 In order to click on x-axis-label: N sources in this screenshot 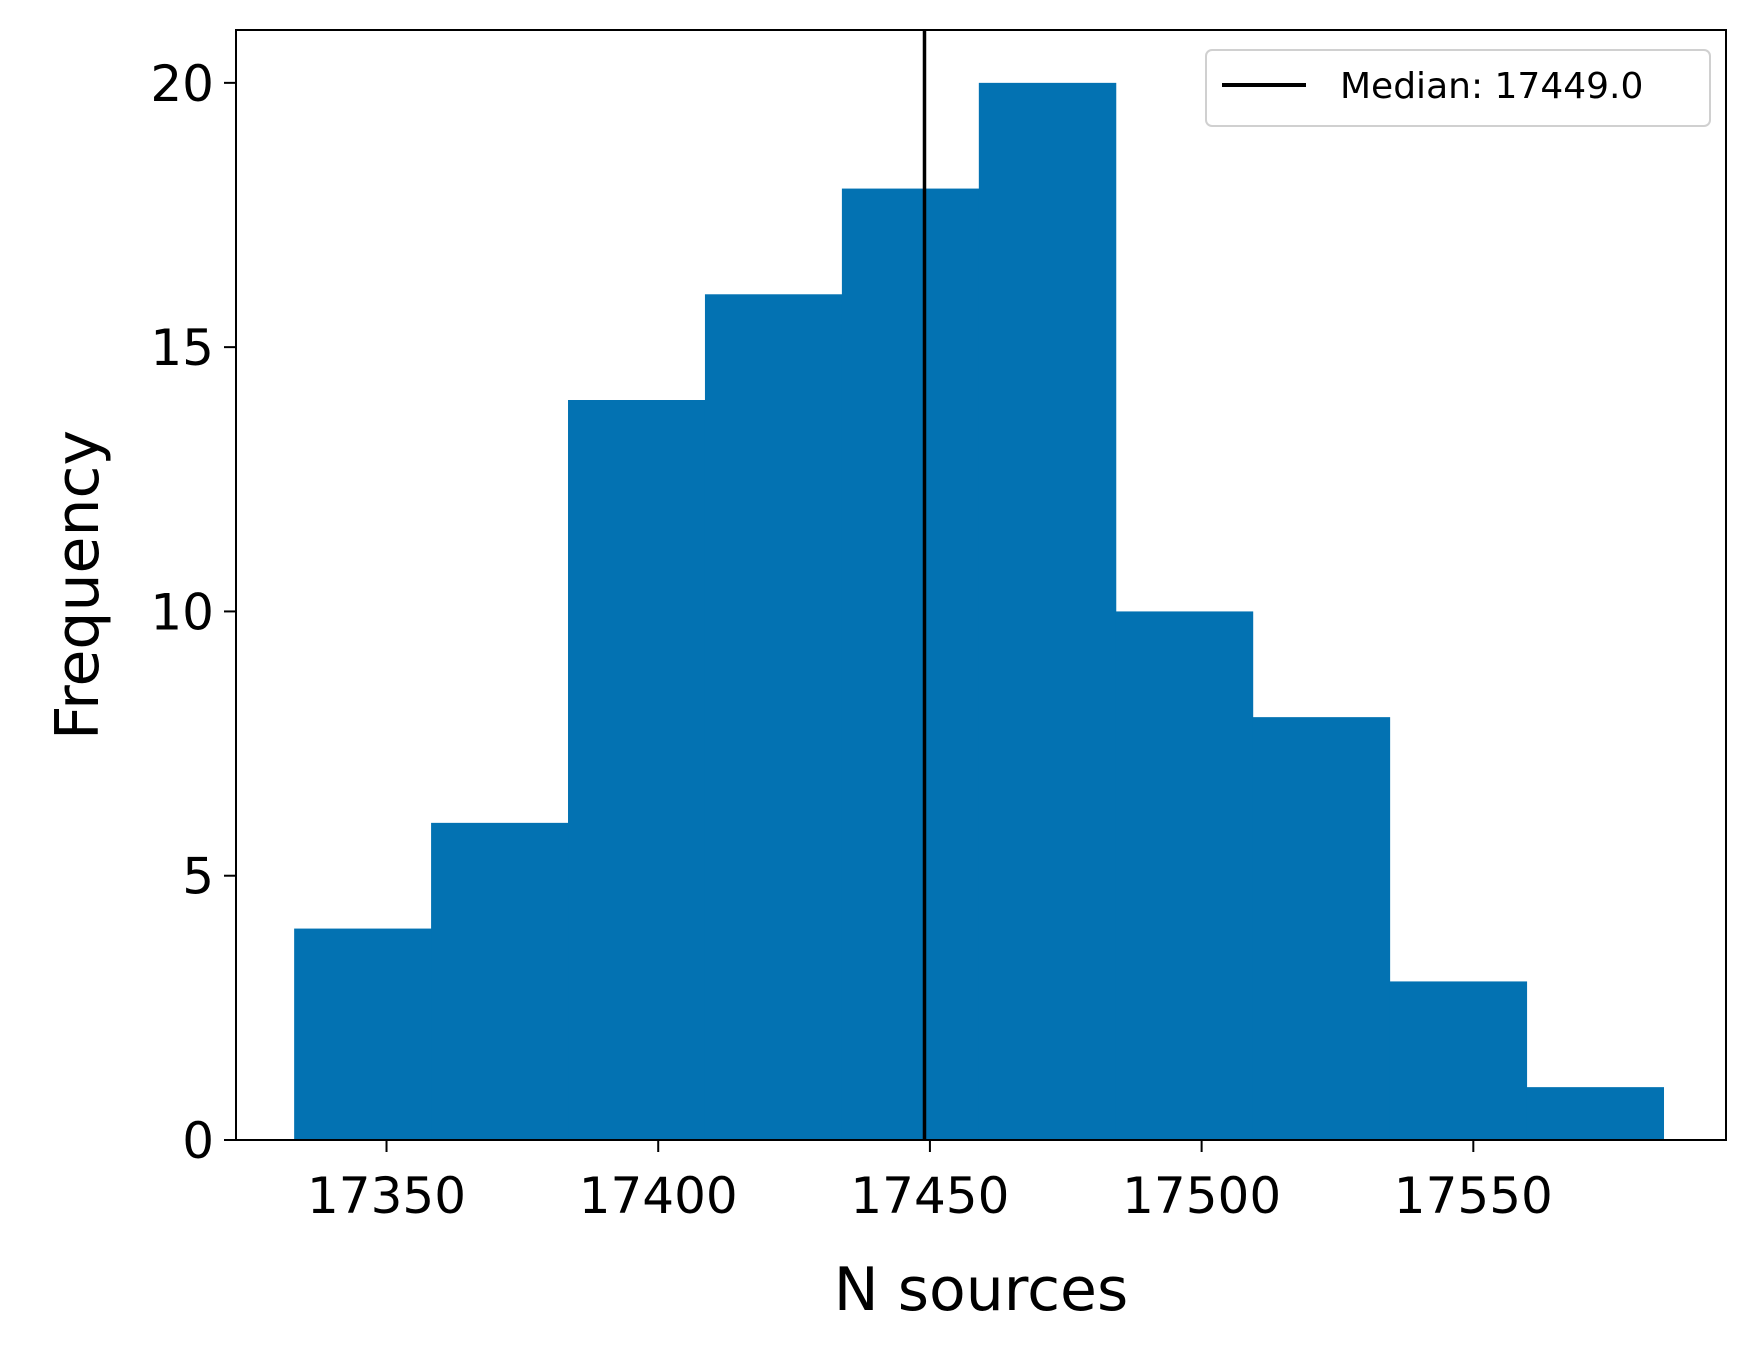, I will do `click(981, 1290)`.